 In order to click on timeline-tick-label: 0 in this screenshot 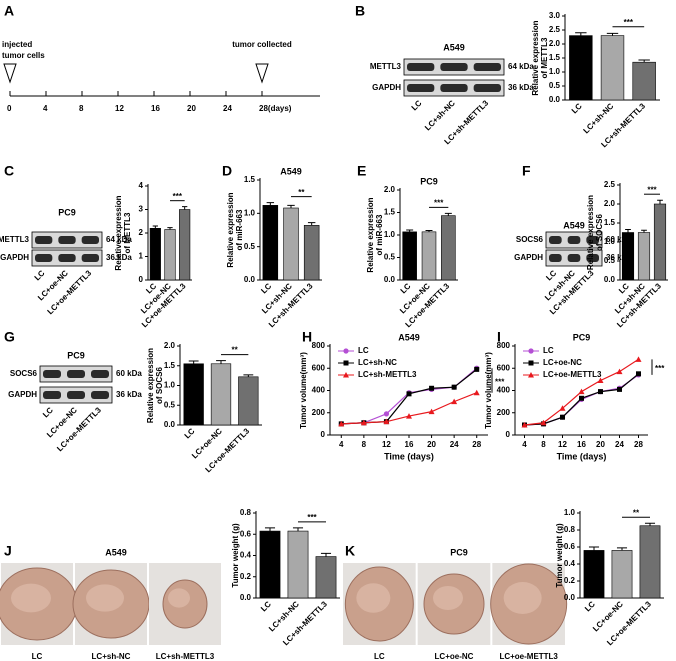, I will do `click(9, 108)`.